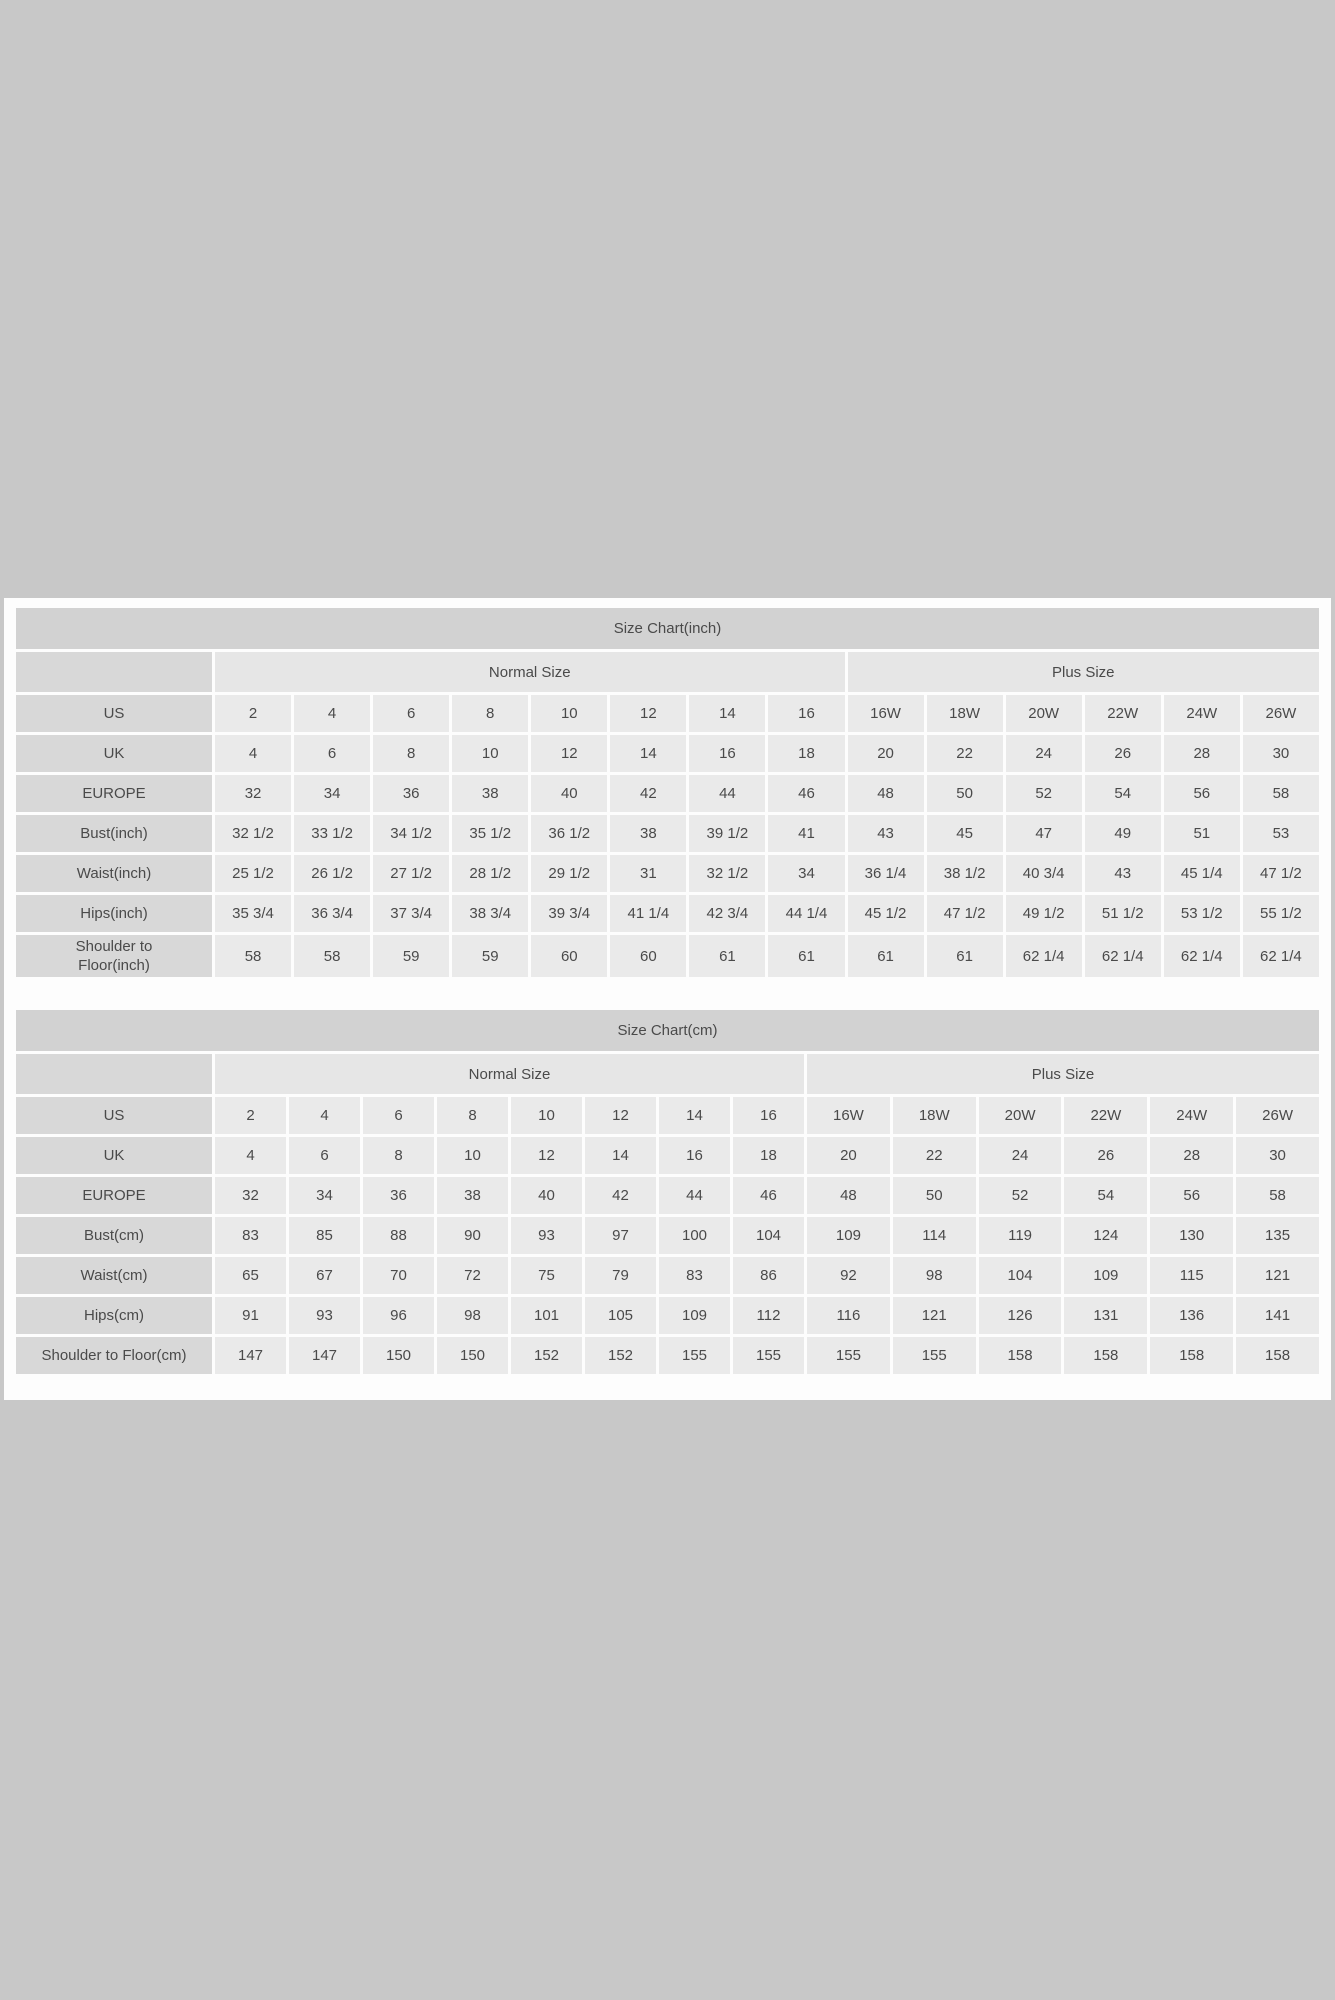  Describe the element at coordinates (885, 873) in the screenshot. I see `size-value-cell: 36 1/4` at that location.